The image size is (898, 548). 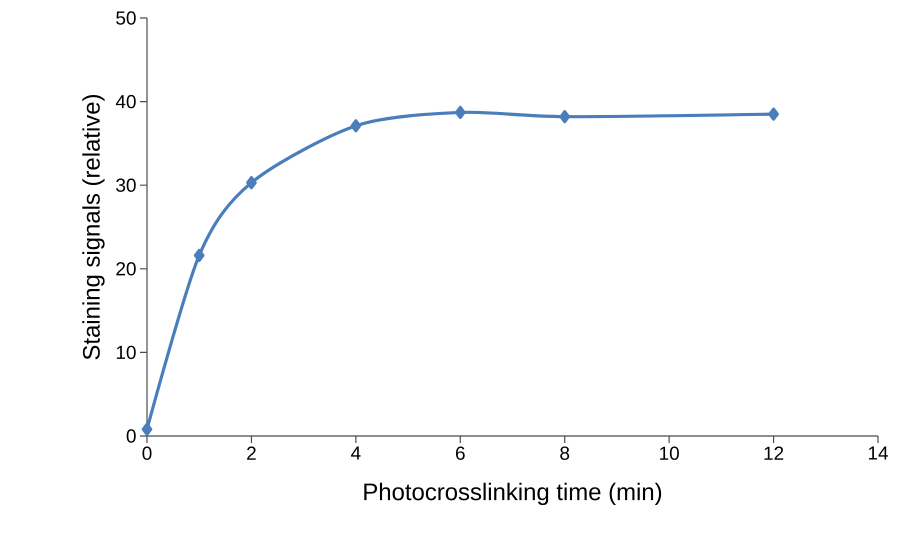 What do you see at coordinates (147, 453) in the screenshot?
I see `x-tick-label: 0` at bounding box center [147, 453].